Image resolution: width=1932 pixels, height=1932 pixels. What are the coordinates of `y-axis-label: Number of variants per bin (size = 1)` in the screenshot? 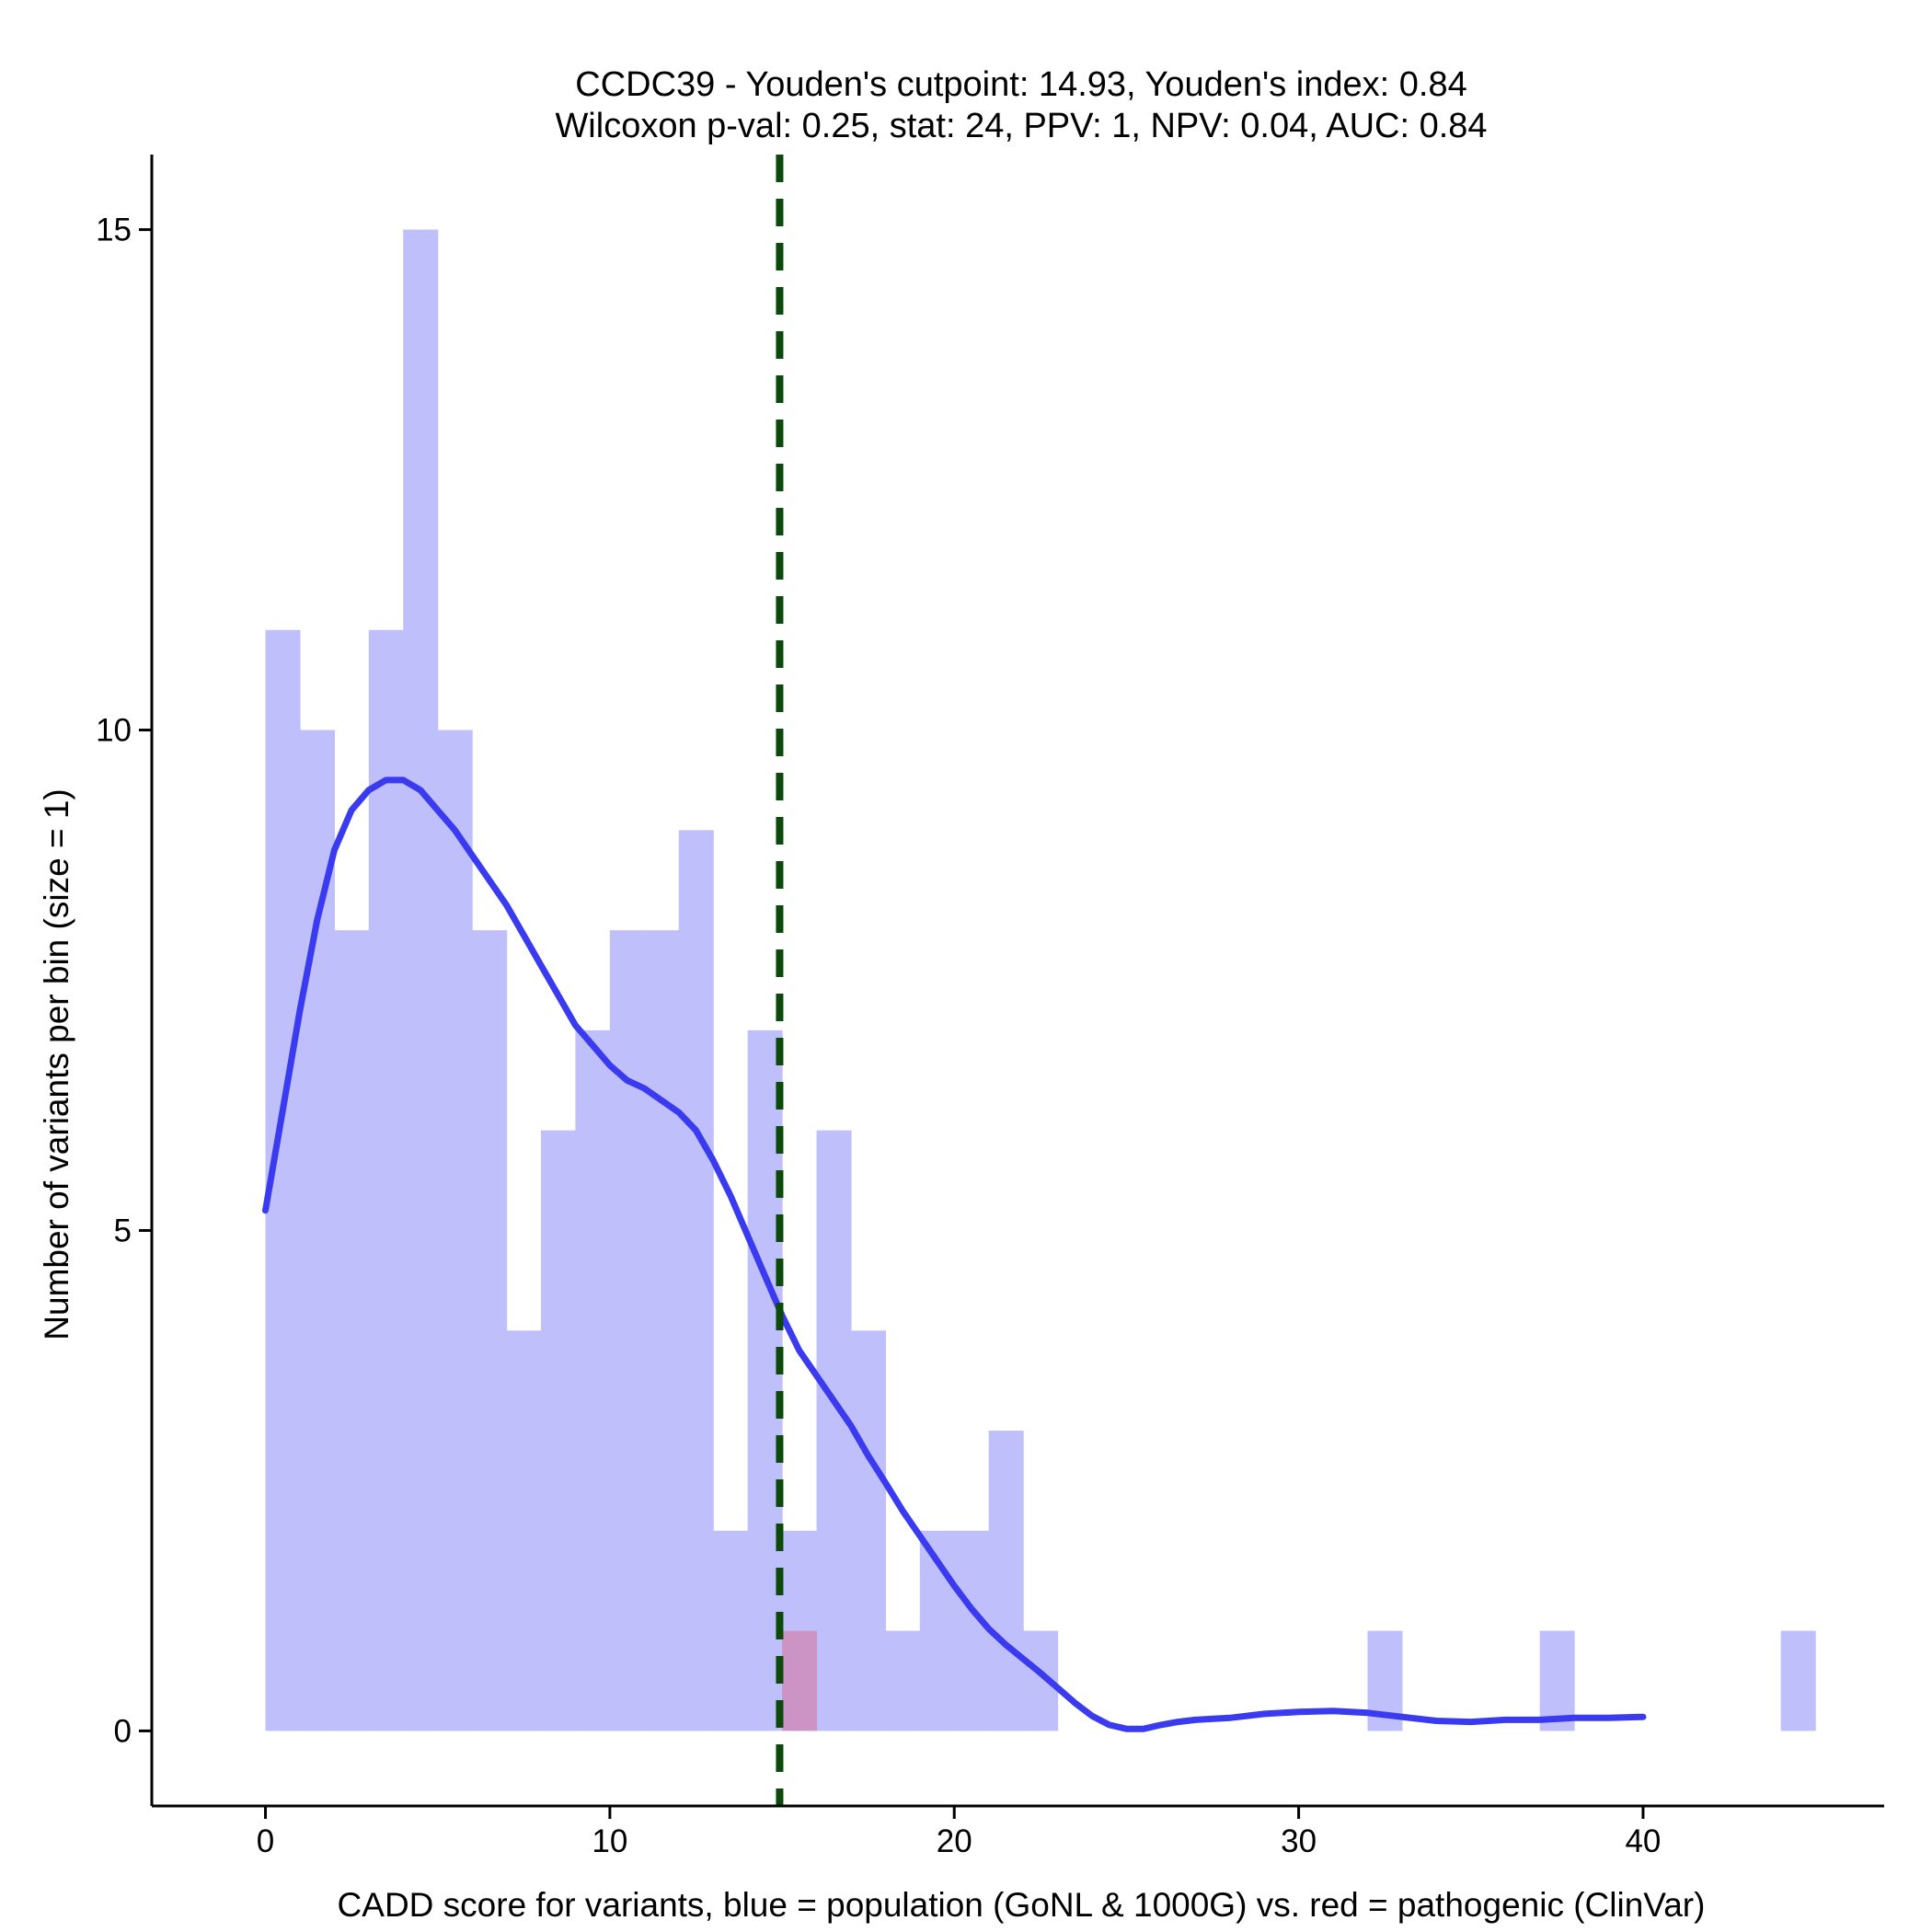 It's located at (56, 1064).